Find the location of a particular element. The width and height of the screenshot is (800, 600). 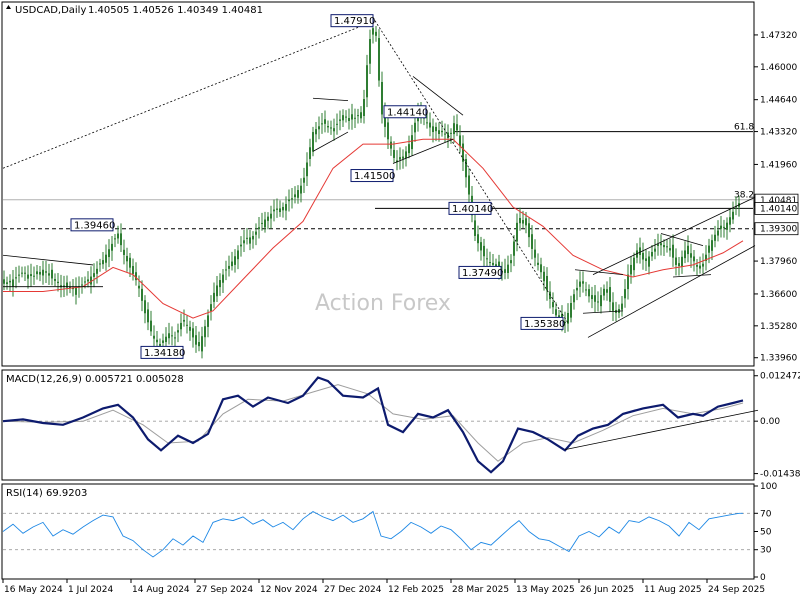

triangle-bottom-line is located at coordinates (423, 151).